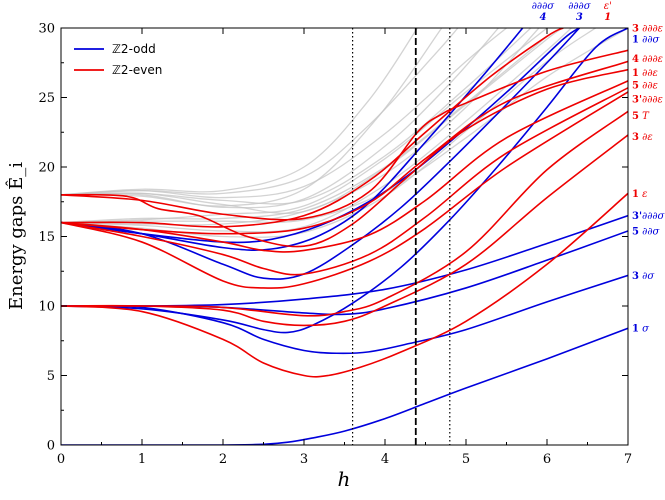 Image resolution: width=665 pixels, height=500 pixels. Describe the element at coordinates (635, 59) in the screenshot. I see `right-state-label-number: 4` at that location.